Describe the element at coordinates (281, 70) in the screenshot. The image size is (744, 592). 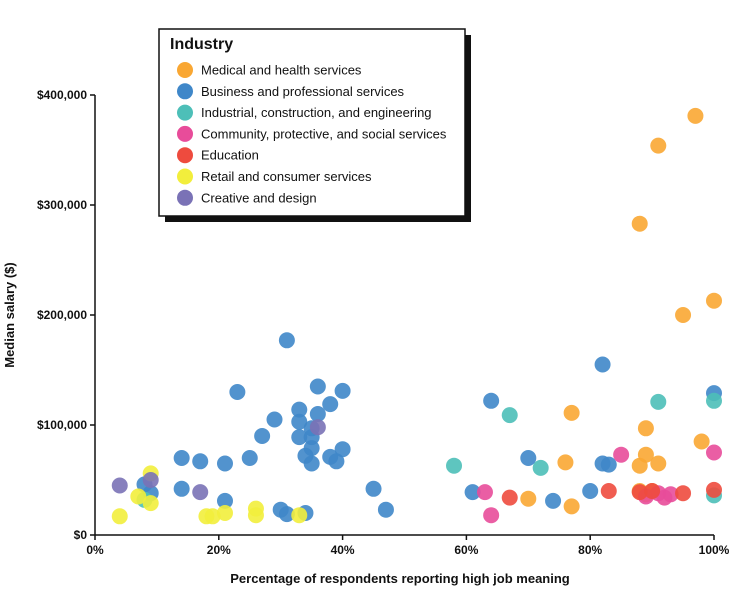
I see `legend-label: Medical and health services` at that location.